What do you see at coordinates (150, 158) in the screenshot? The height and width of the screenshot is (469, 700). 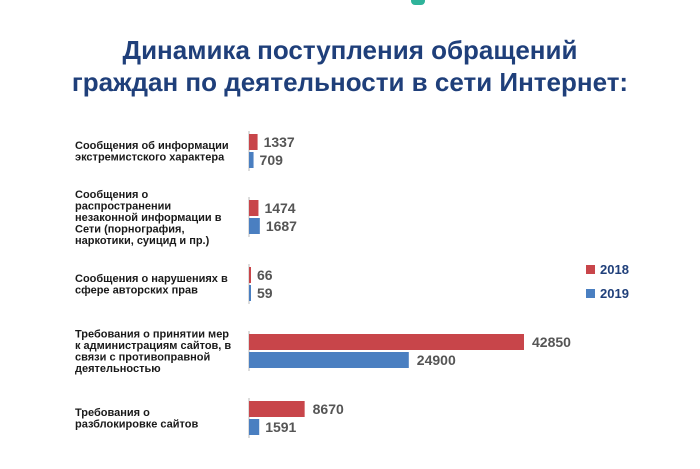 I see `category-label-line: экстремистского характера` at bounding box center [150, 158].